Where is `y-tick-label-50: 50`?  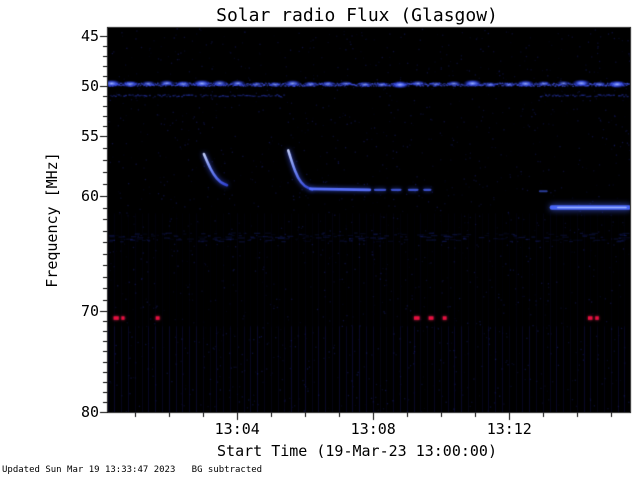 y-tick-label-50: 50 is located at coordinates (89, 86).